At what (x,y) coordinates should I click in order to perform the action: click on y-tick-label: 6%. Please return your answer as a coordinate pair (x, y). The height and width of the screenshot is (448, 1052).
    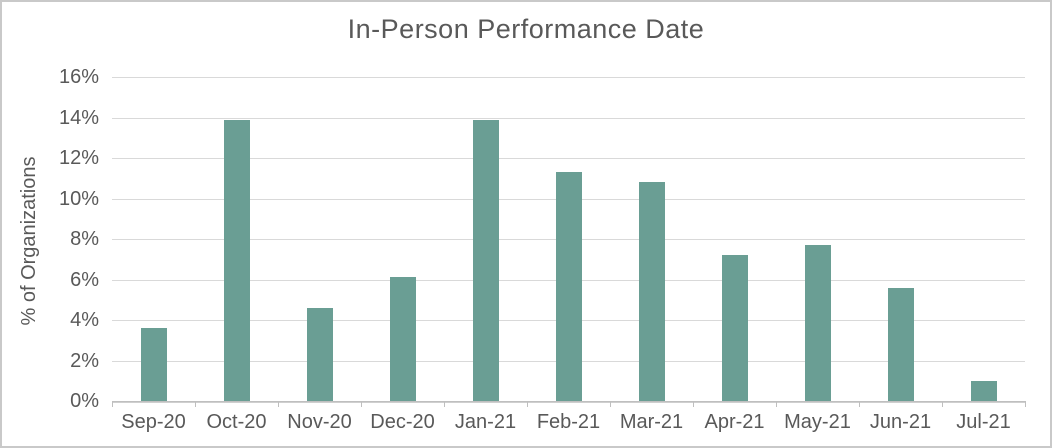
    Looking at the image, I should click on (84, 279).